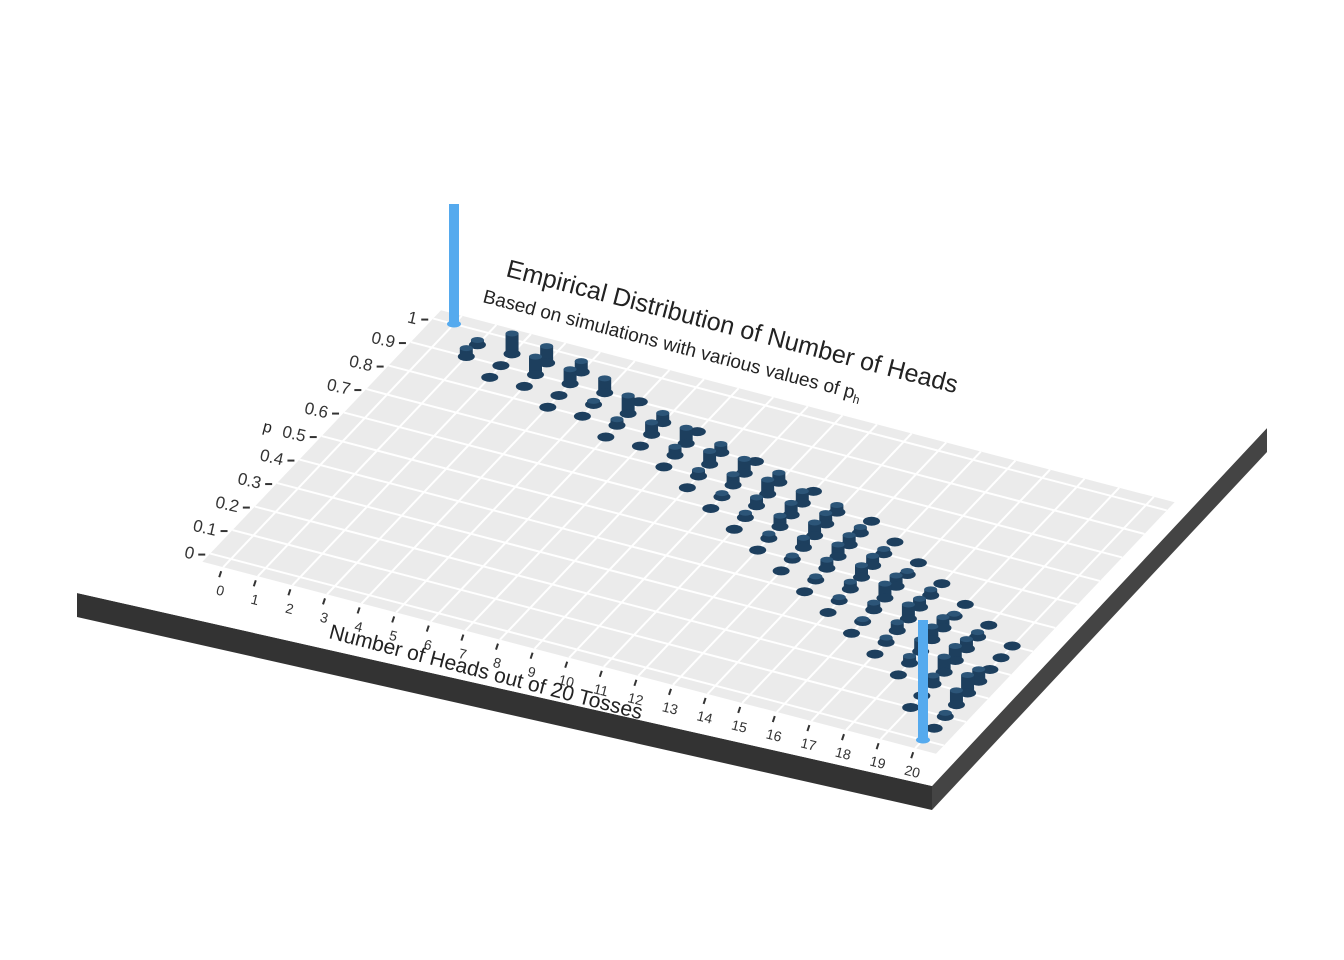  I want to click on y-tick-label: 0.5, so click(293, 434).